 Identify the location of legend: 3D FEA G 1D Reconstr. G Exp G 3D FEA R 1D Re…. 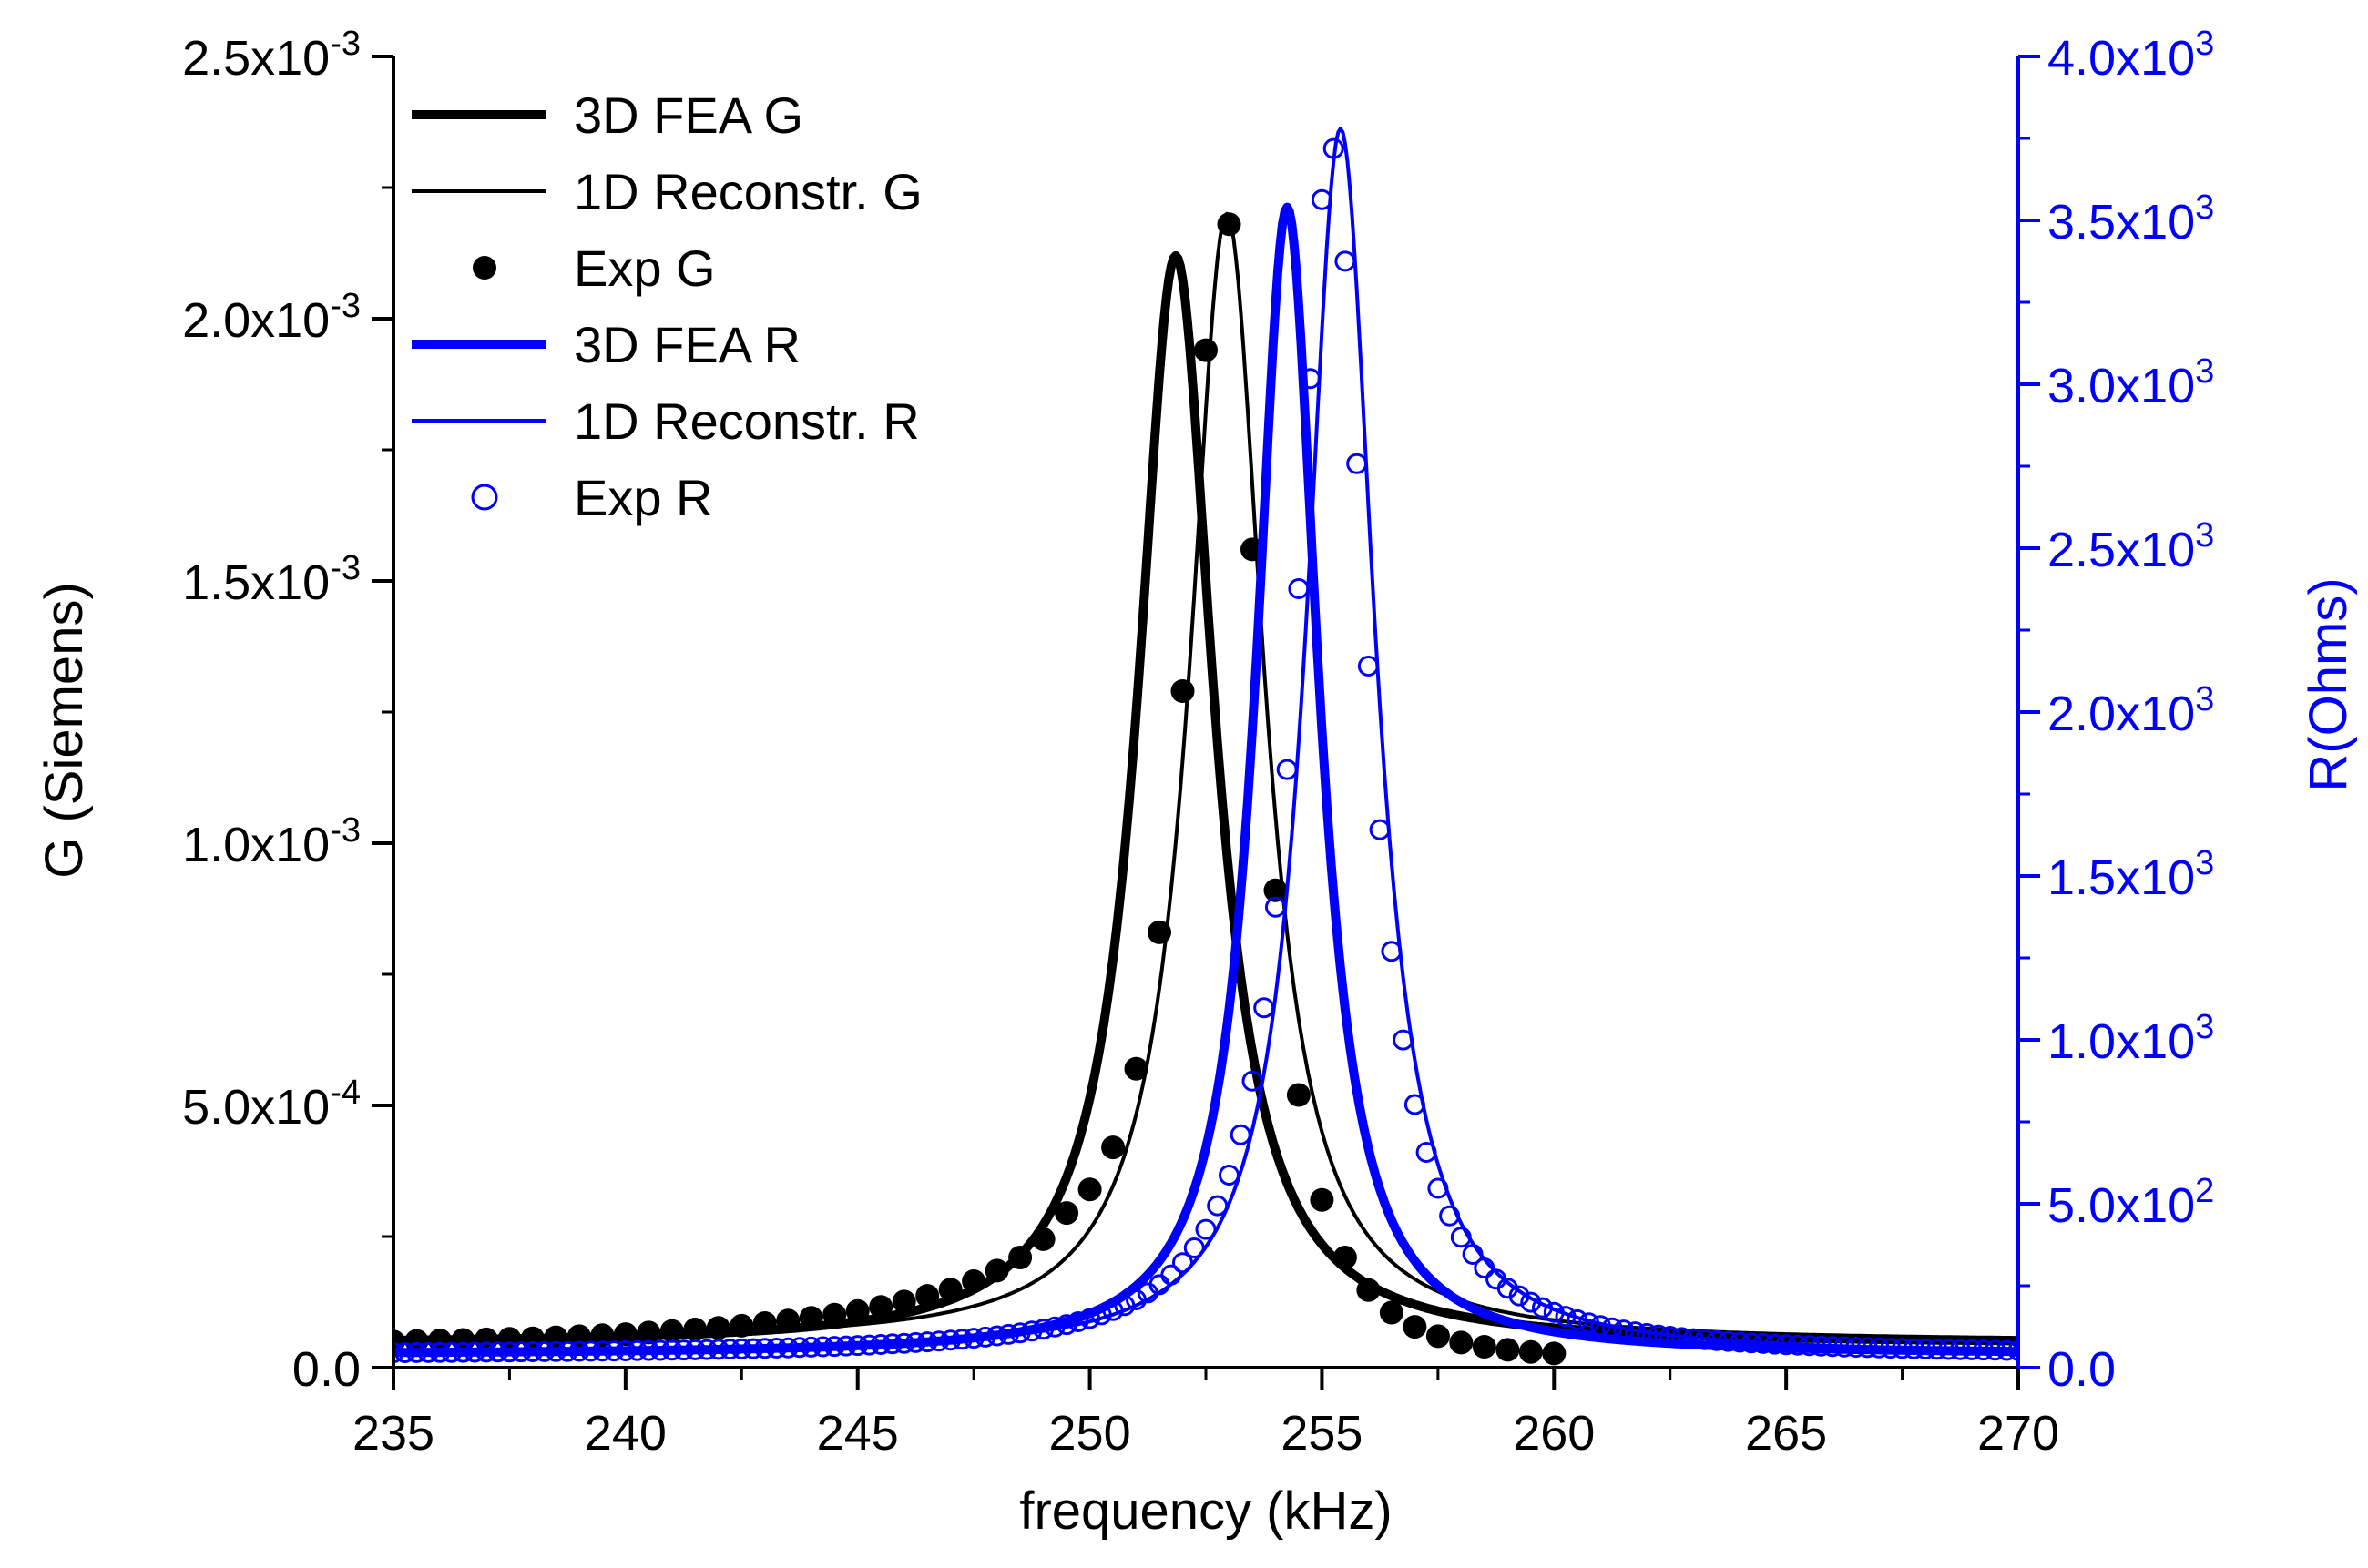
(667, 306).